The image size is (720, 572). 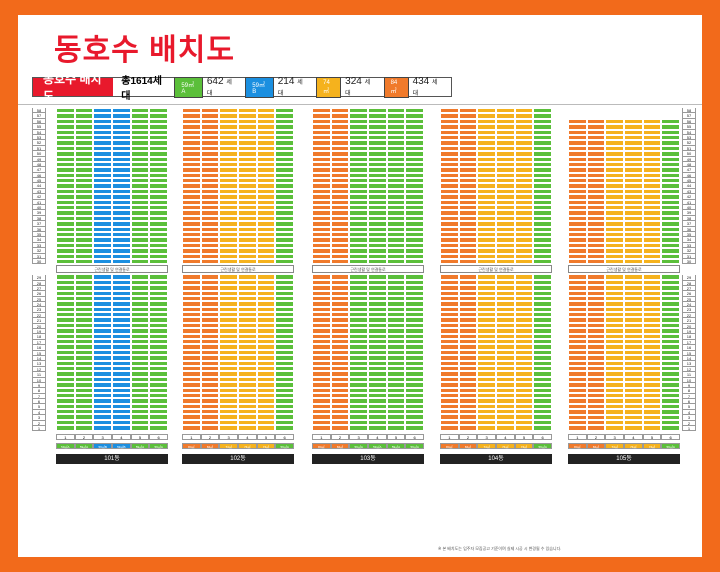 I want to click on floor-label: 24, so click(x=689, y=305).